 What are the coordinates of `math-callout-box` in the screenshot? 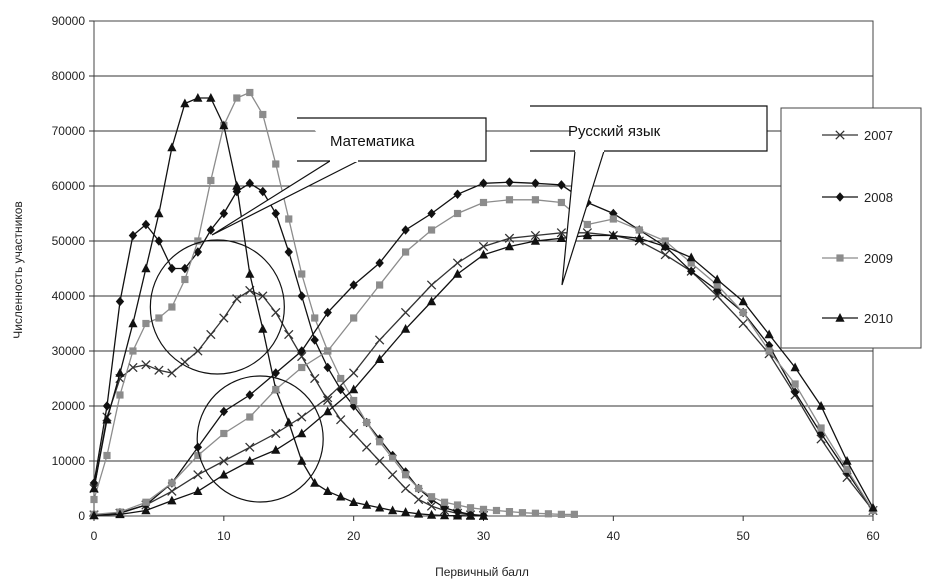 It's located at (392, 139).